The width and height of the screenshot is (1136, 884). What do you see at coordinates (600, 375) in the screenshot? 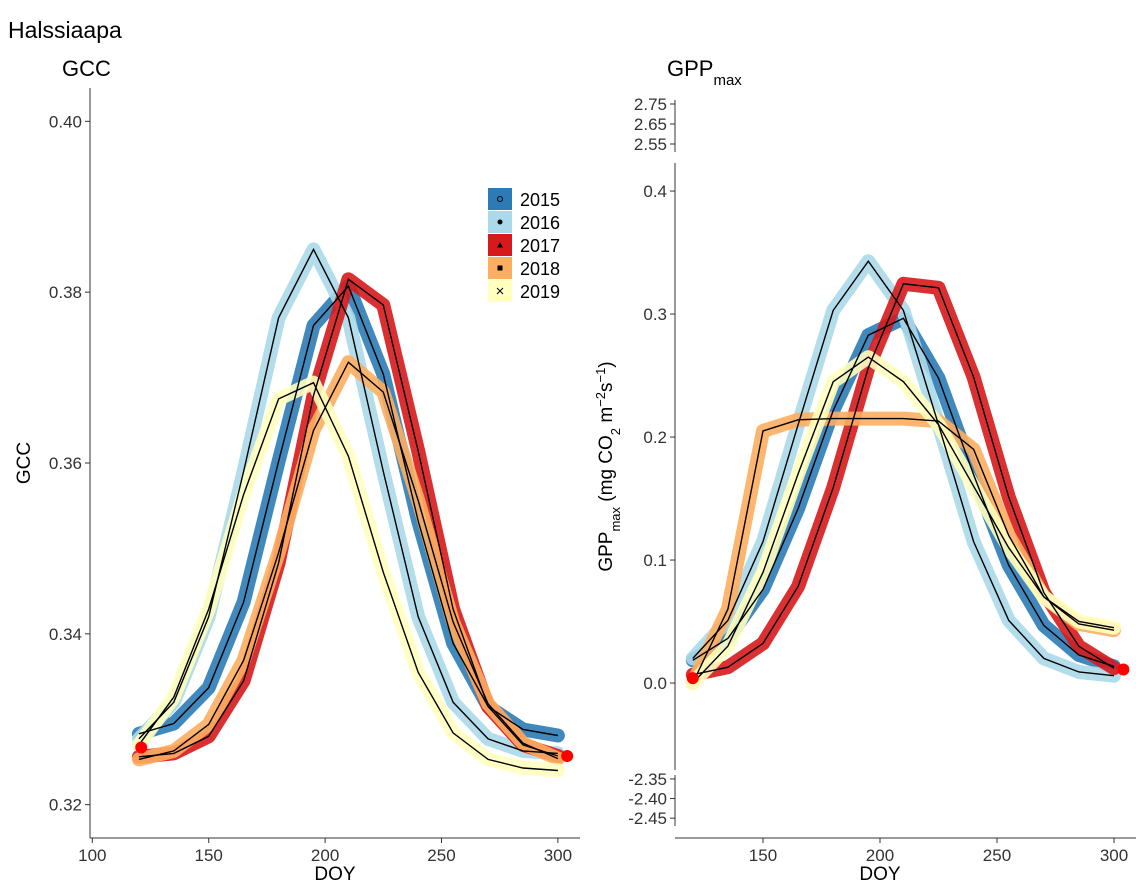
I see `y-axis-title-part: −1` at bounding box center [600, 375].